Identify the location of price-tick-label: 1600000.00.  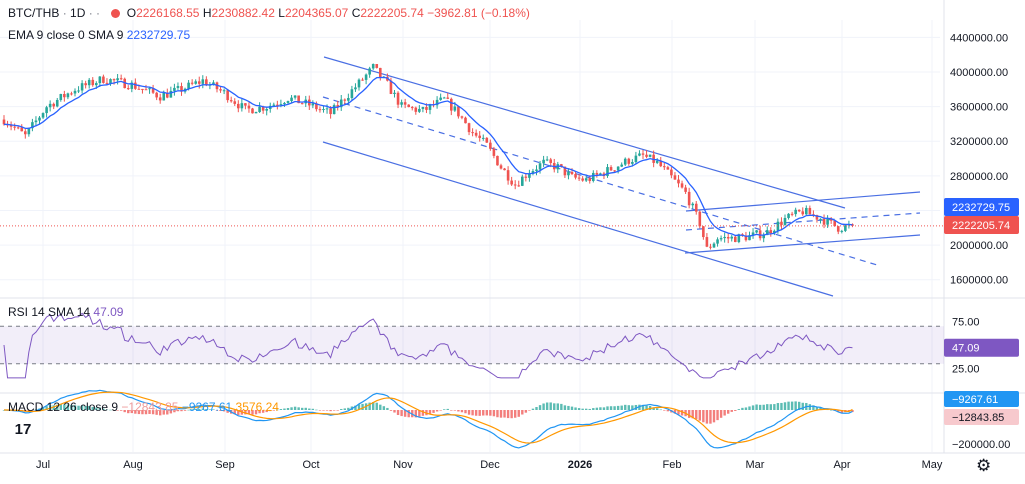
(979, 281).